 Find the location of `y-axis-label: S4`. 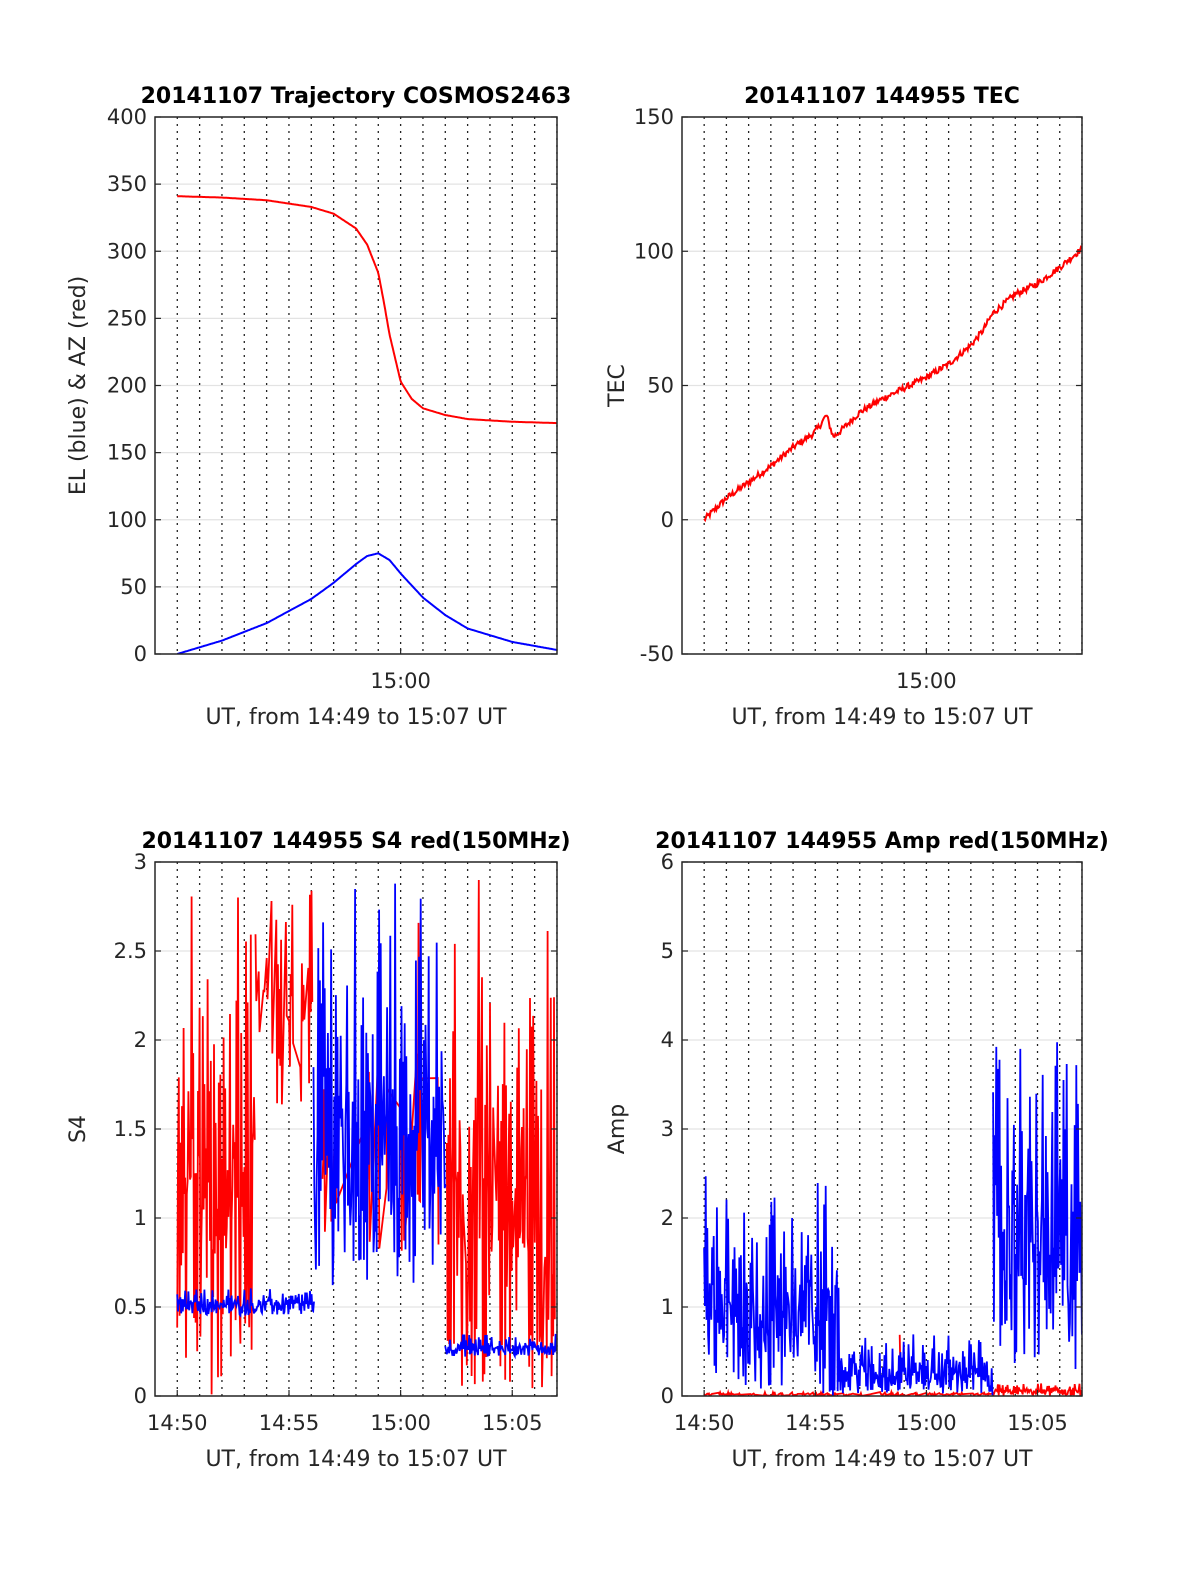

y-axis-label: S4 is located at coordinates (78, 1129).